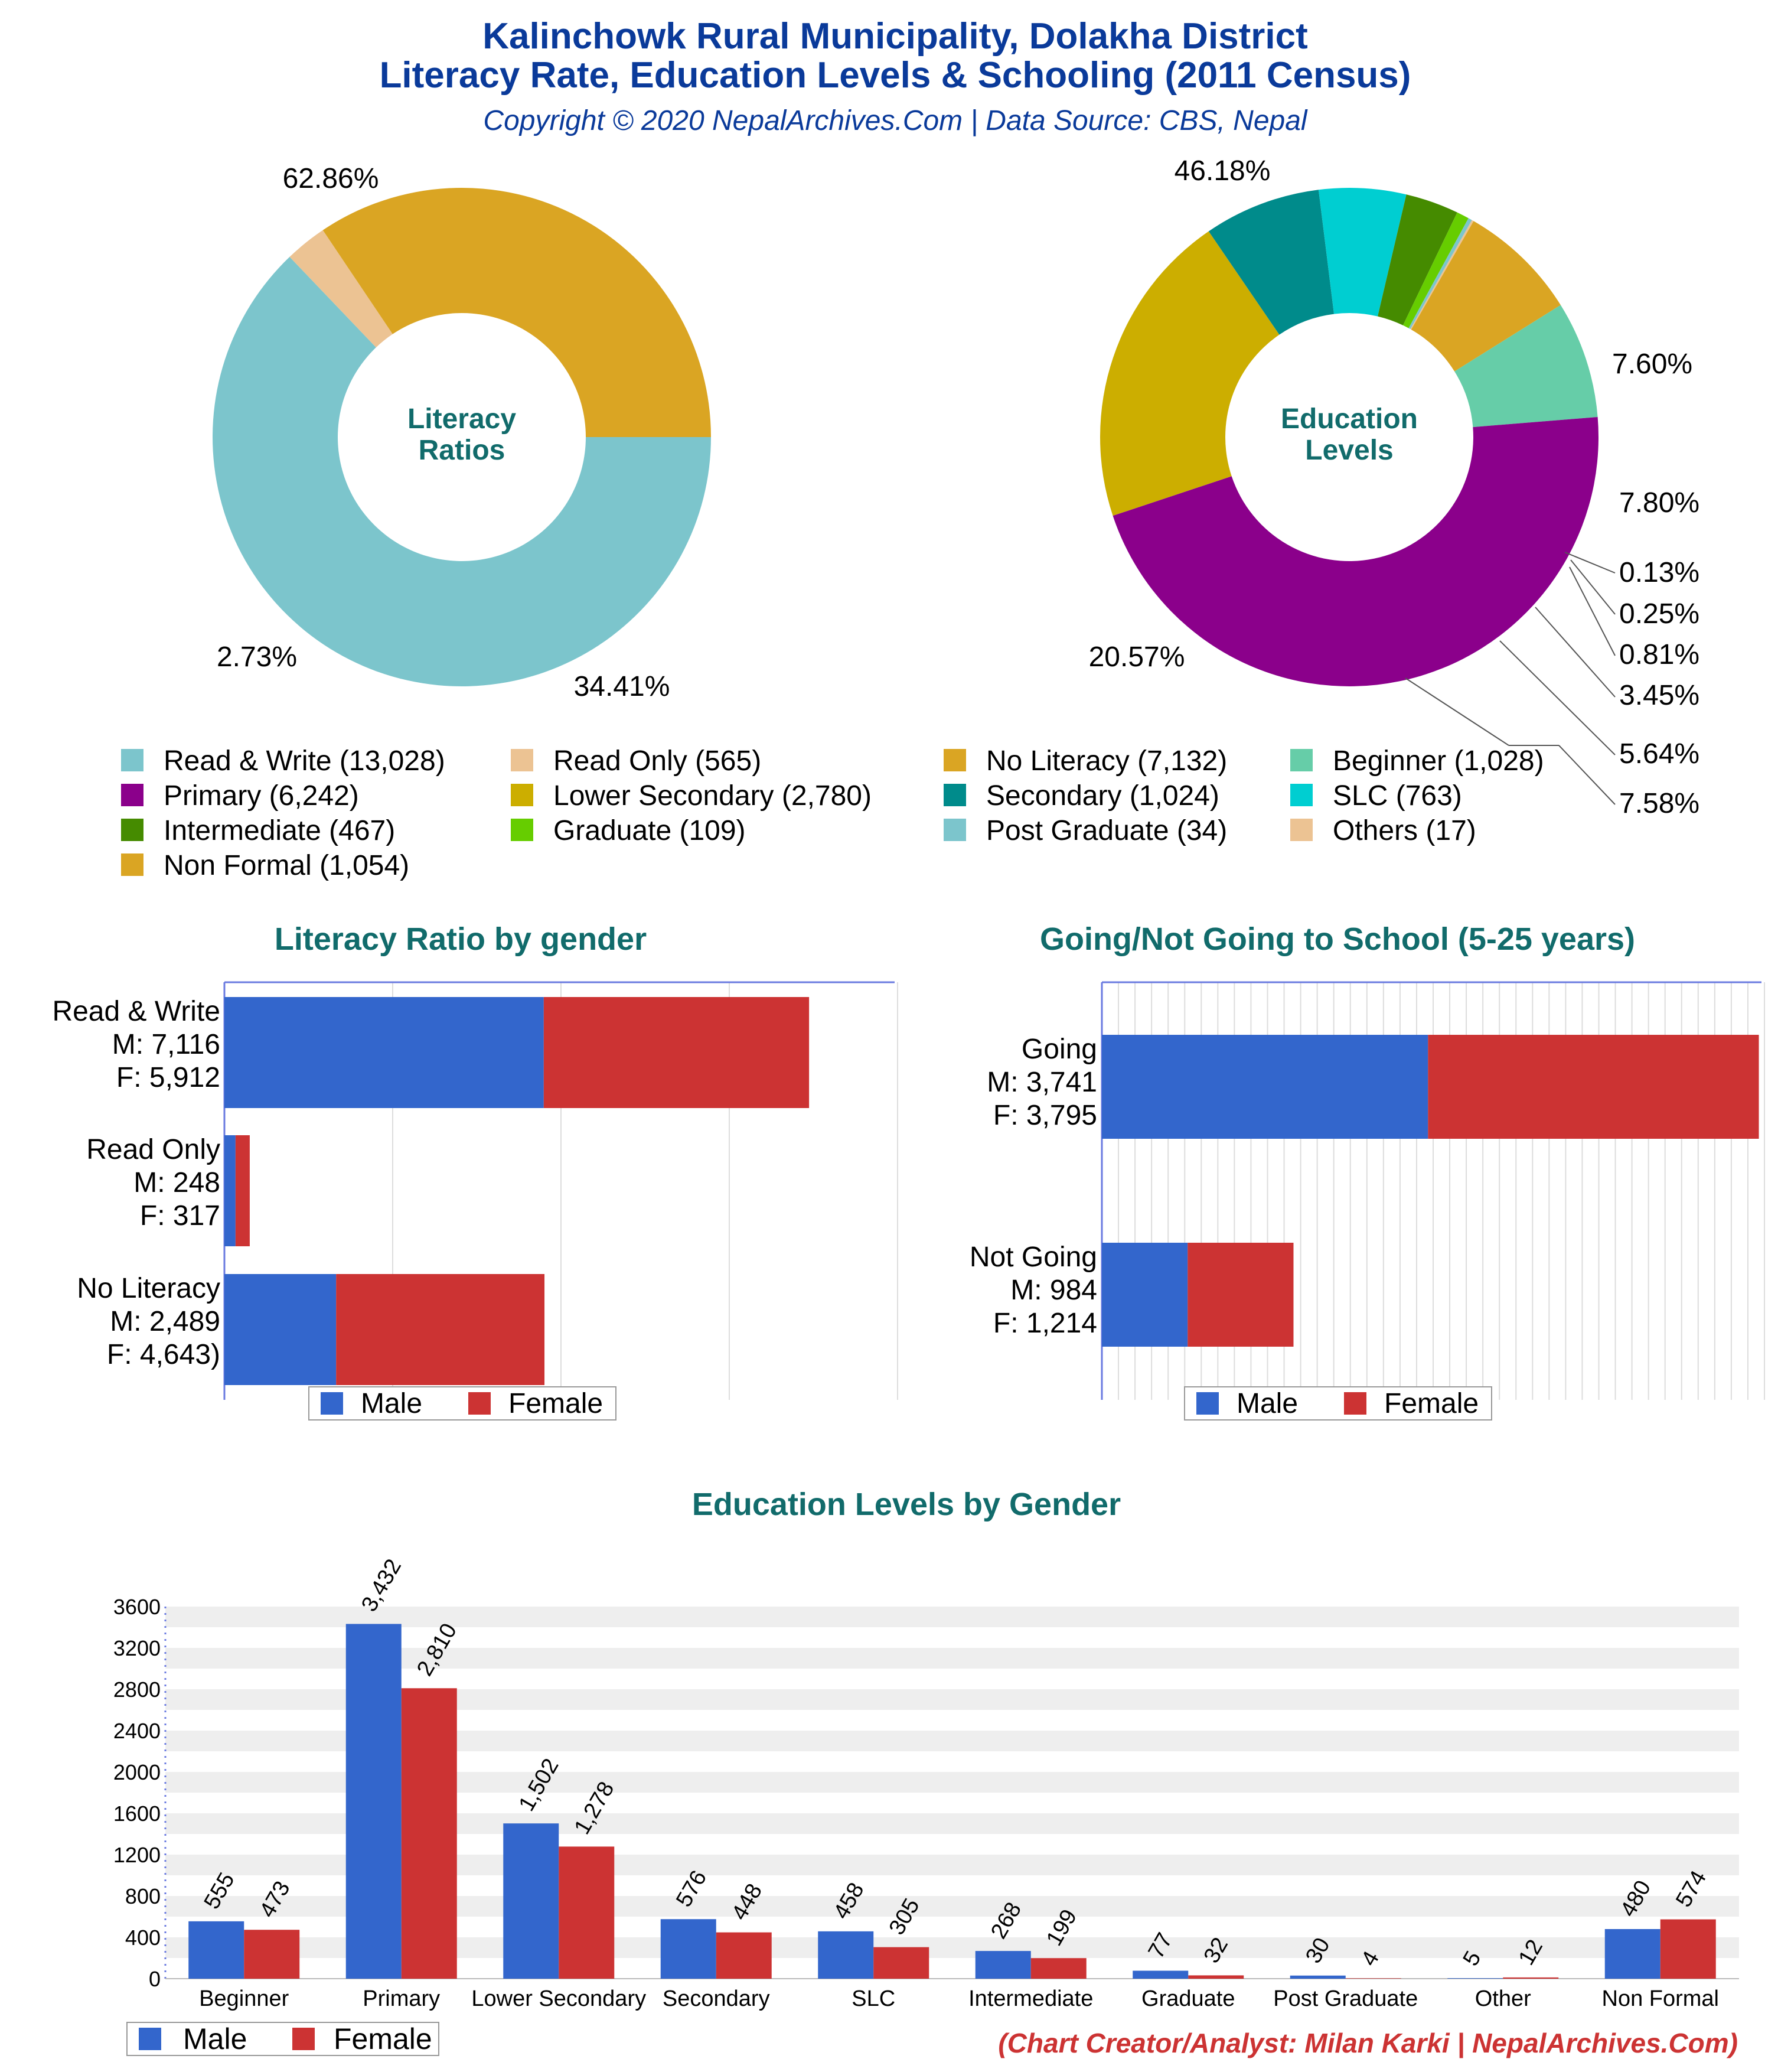 The width and height of the screenshot is (1791, 2072). Describe the element at coordinates (331, 178) in the screenshot. I see `donut1-label-read-write: 62.86%` at that location.